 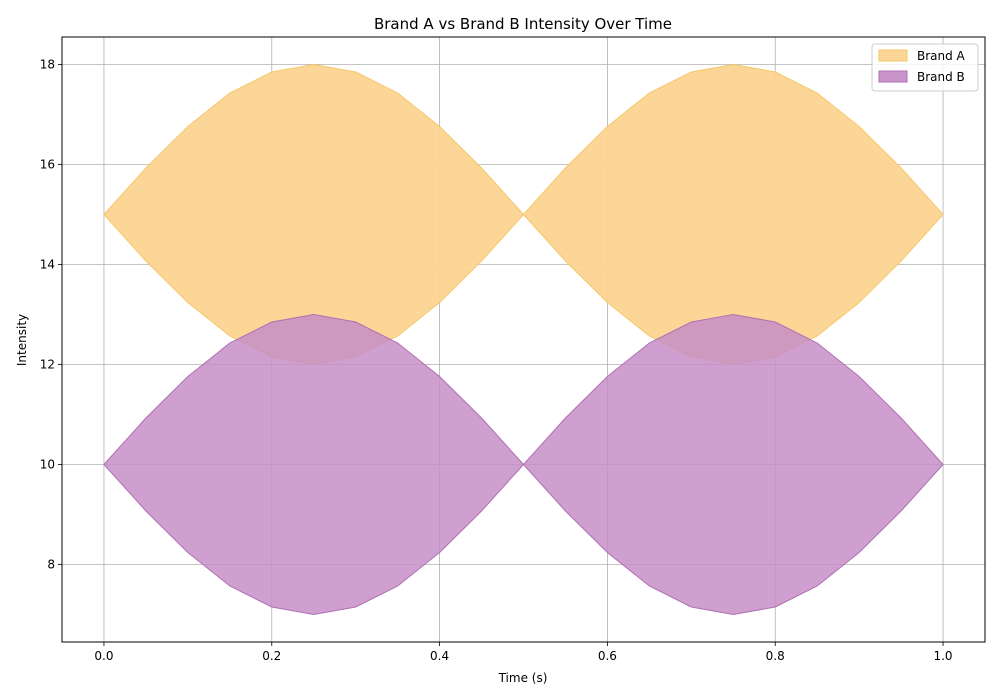 I want to click on y-tick-label: 16, so click(x=47, y=165).